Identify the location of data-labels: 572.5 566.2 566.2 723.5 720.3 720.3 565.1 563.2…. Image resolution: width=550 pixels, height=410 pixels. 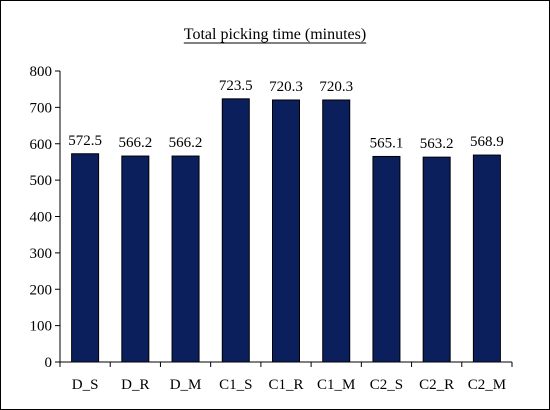
(286, 115).